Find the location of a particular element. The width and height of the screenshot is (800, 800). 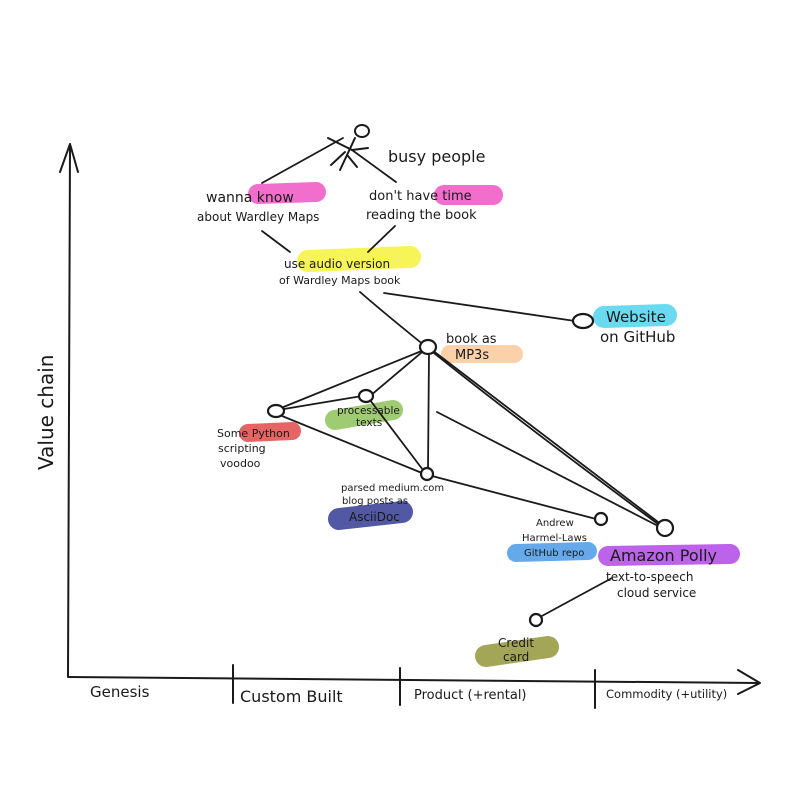

label-polly-a: Amazon Polly is located at coordinates (663, 555).